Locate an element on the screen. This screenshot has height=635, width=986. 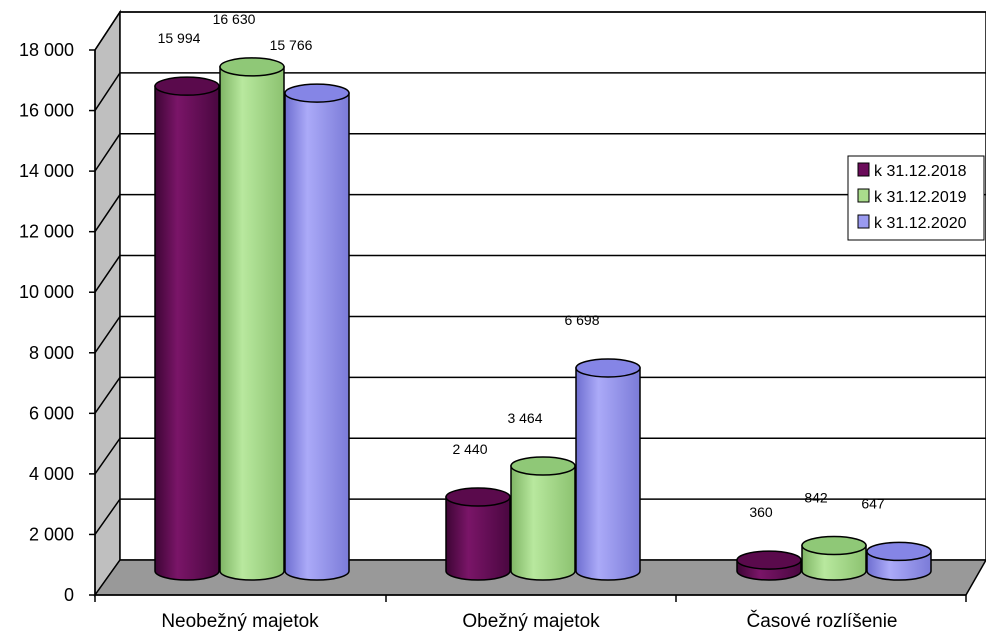
data-label: 647 is located at coordinates (873, 503).